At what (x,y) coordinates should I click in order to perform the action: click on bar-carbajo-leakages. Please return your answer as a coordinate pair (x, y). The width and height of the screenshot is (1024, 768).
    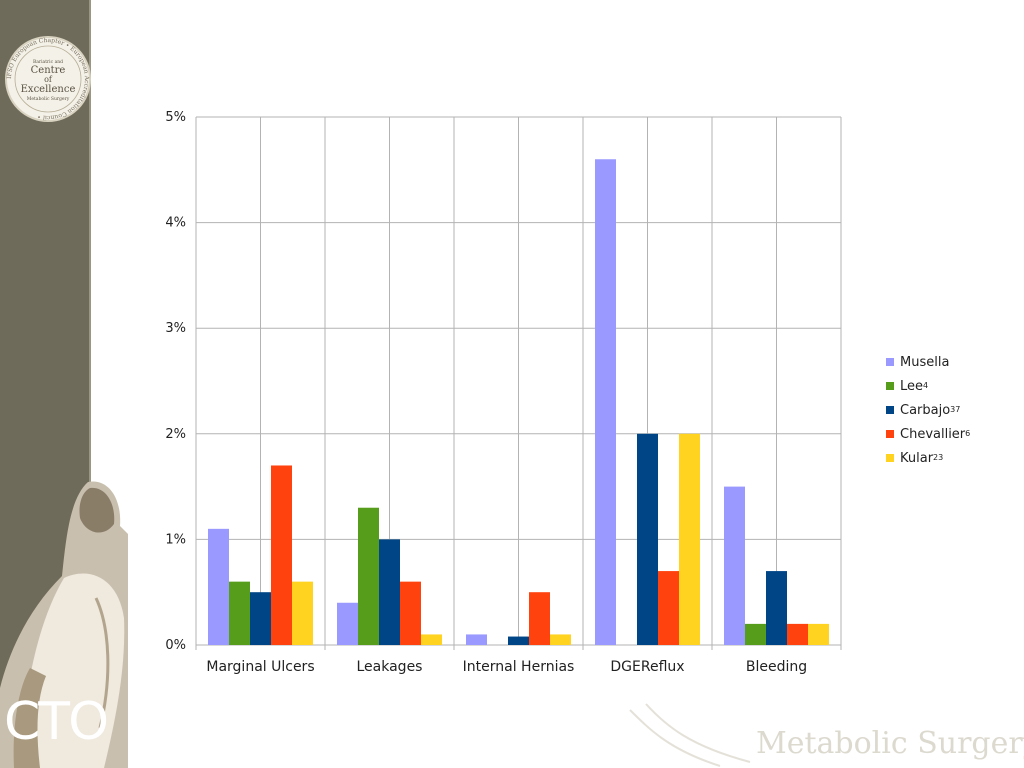
    Looking at the image, I should click on (389, 592).